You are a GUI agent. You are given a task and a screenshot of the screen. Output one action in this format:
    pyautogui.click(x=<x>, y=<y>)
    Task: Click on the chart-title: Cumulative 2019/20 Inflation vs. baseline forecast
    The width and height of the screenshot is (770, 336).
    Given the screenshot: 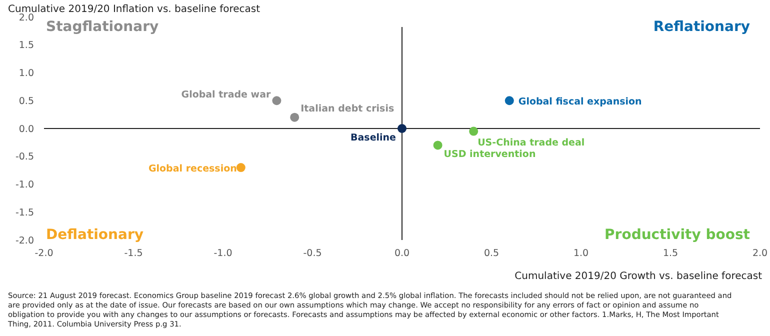 What is the action you would take?
    pyautogui.click(x=134, y=9)
    